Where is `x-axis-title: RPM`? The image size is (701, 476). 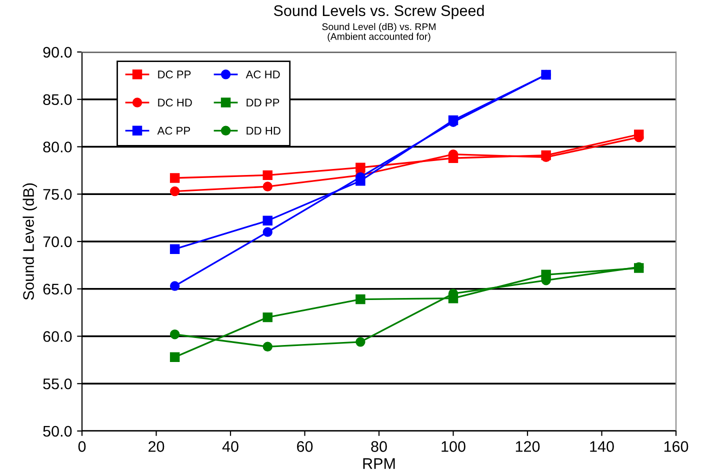 x-axis-title: RPM is located at coordinates (379, 463).